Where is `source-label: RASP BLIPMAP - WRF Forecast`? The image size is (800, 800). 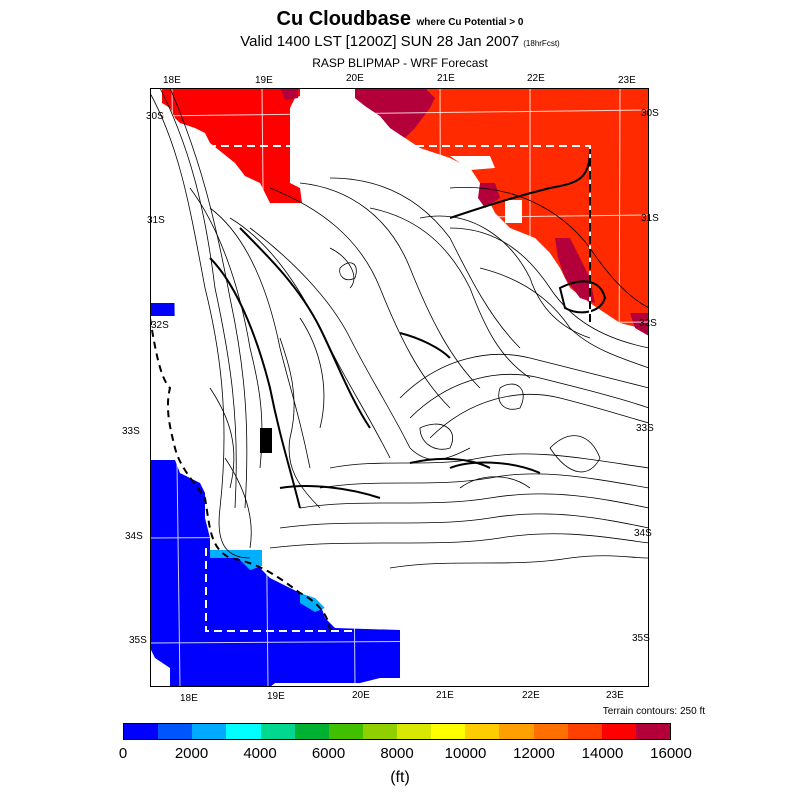
source-label: RASP BLIPMAP - WRF Forecast is located at coordinates (400, 63).